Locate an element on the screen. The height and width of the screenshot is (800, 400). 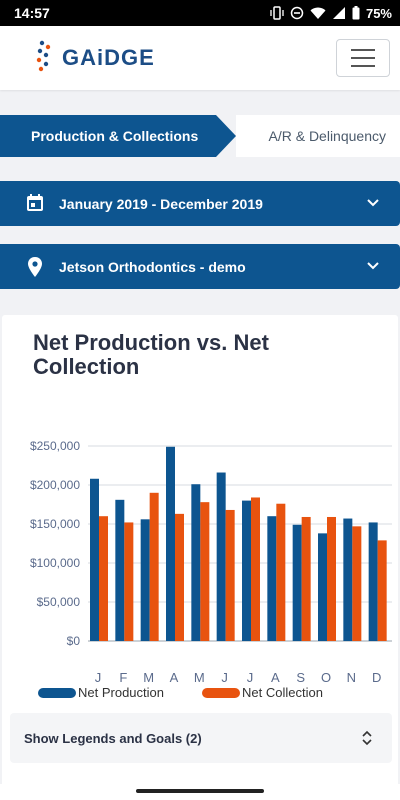
legend-item-collection: Net Collection is located at coordinates (262, 692).